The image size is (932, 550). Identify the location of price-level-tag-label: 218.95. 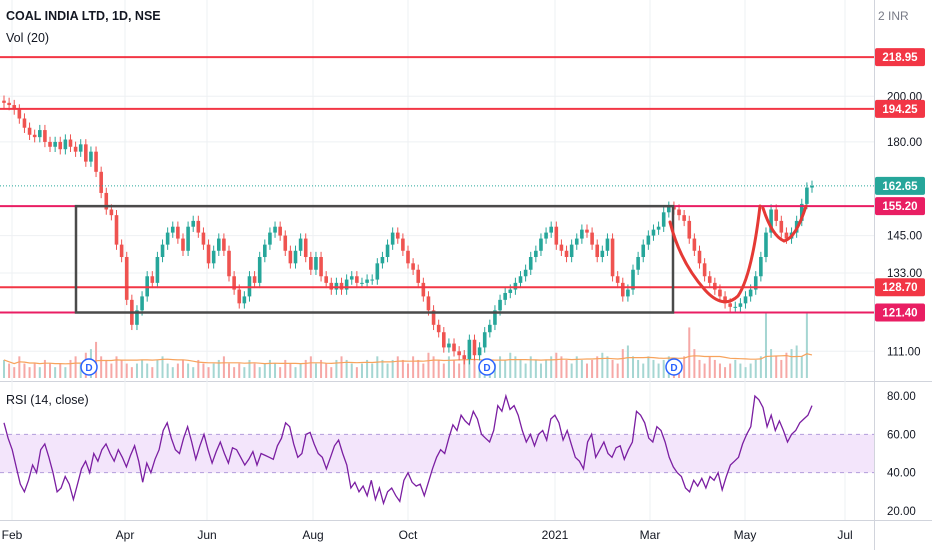
(900, 58).